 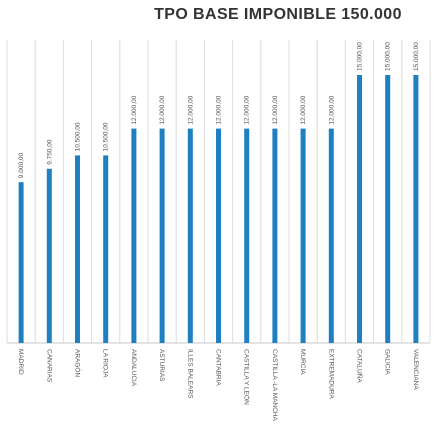 I want to click on chart-title: TPO BASE IMPONIBLE 150.000, so click(x=278, y=14).